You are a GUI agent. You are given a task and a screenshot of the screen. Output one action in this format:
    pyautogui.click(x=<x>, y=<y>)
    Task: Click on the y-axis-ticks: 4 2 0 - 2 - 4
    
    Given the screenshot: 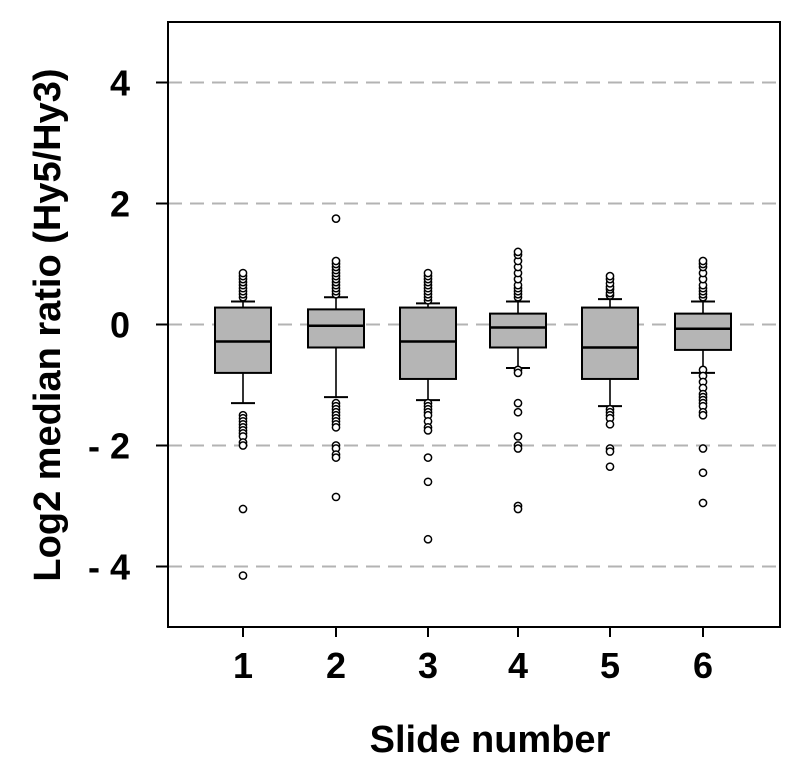 What is the action you would take?
    pyautogui.click(x=128, y=325)
    